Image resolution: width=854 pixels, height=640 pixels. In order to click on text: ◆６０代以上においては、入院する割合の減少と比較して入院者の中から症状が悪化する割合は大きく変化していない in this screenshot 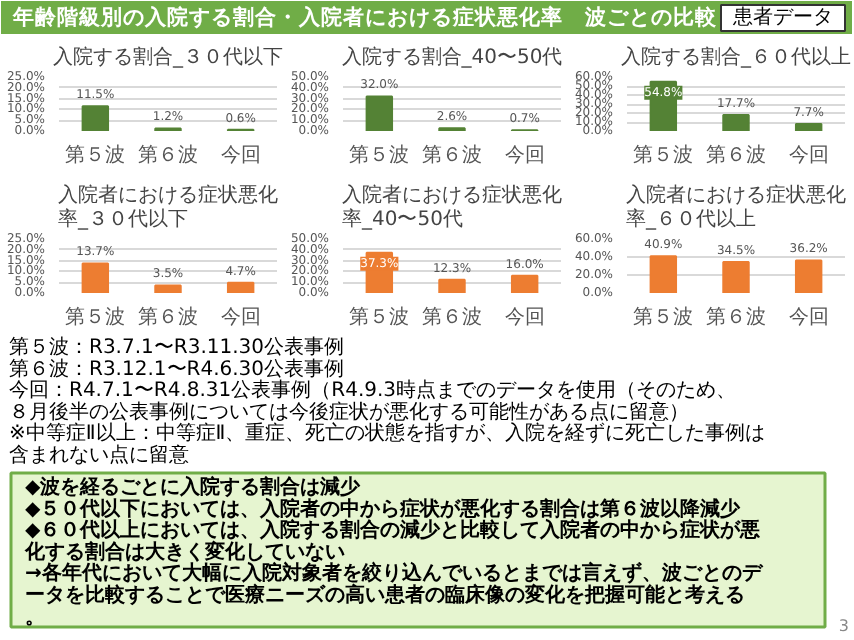, I will do `click(393, 541)`.